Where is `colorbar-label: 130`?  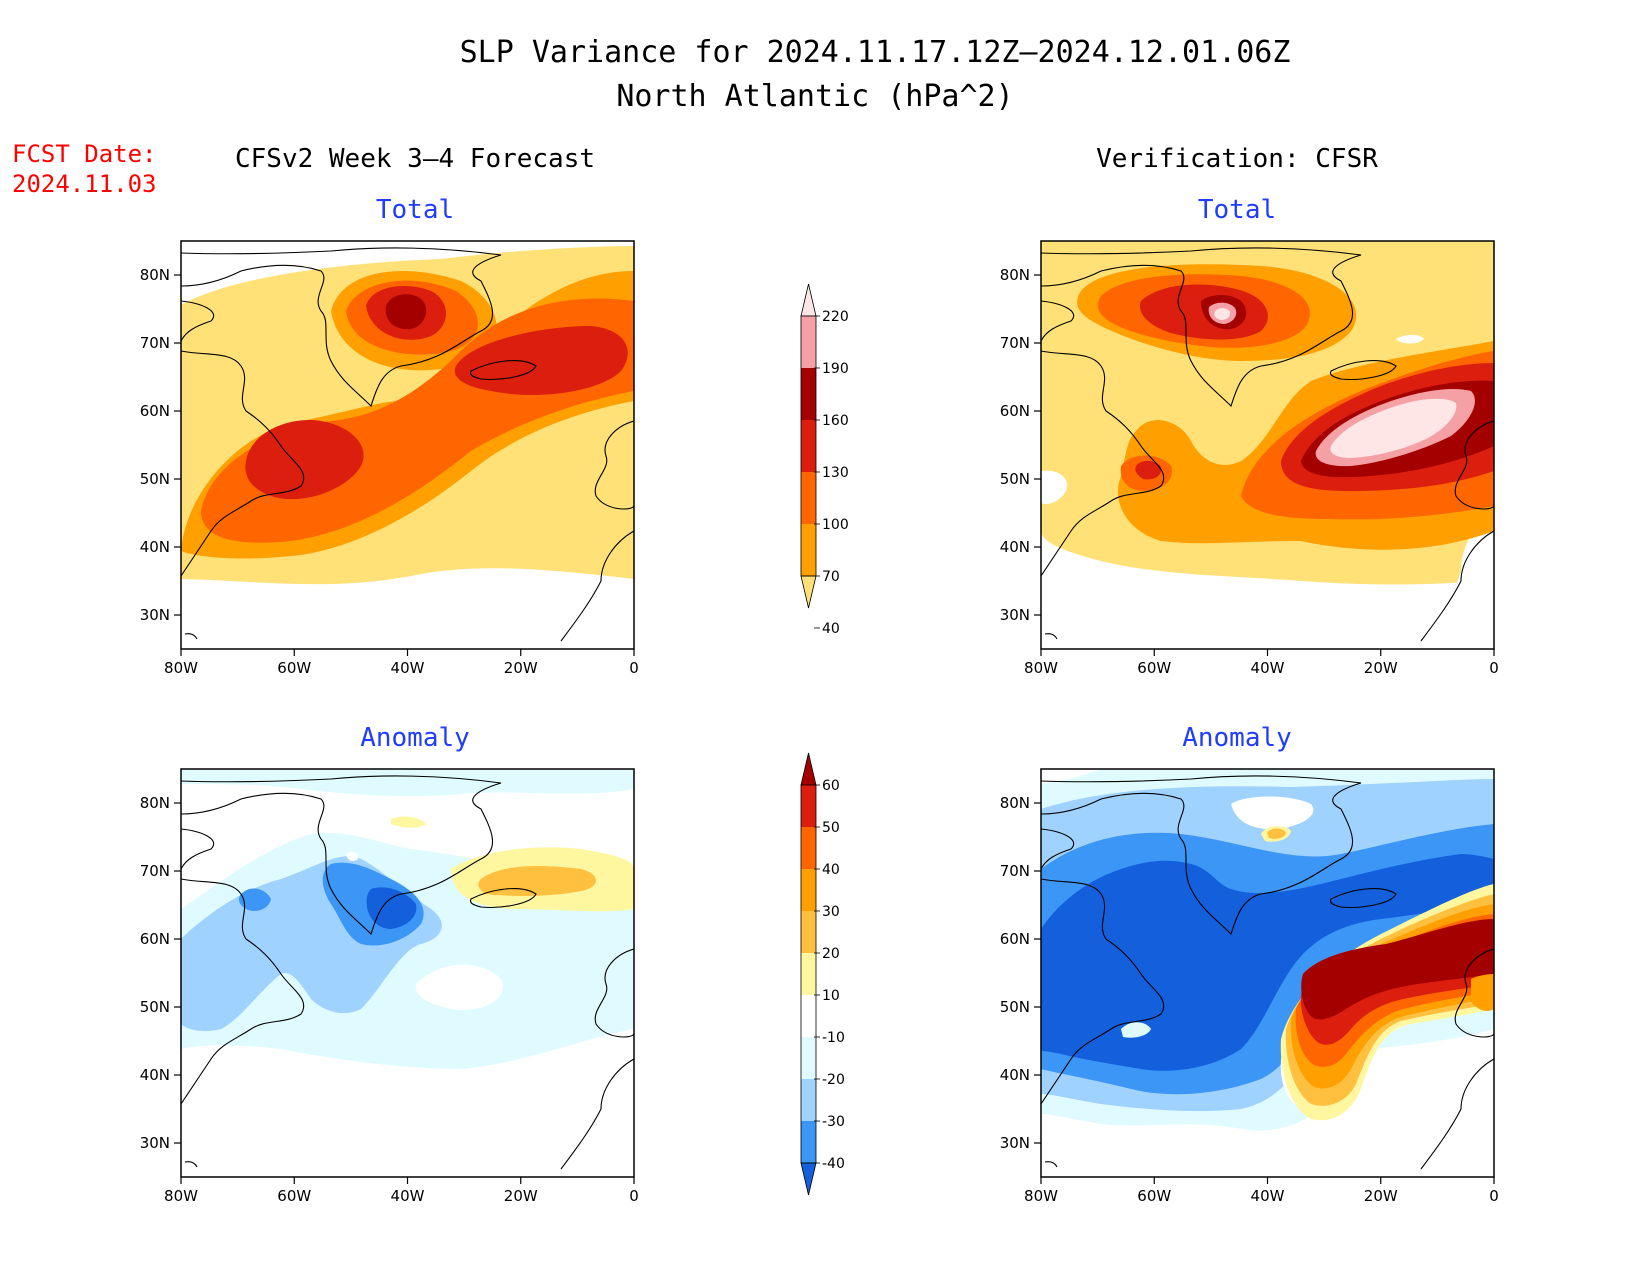
colorbar-label: 130 is located at coordinates (835, 473).